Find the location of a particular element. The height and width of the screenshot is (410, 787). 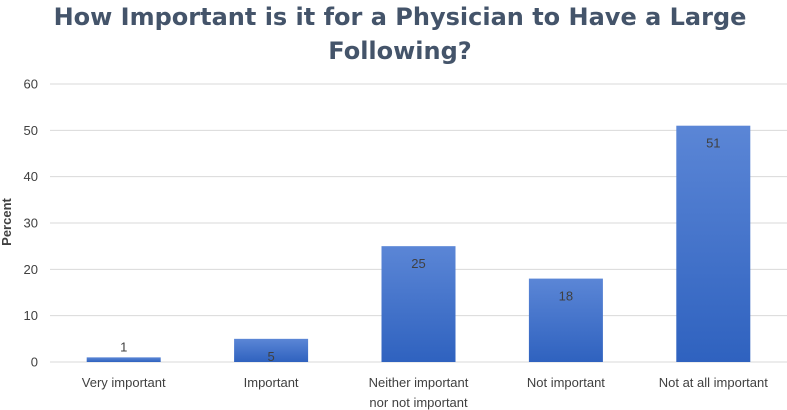

data-label-4: 18 is located at coordinates (566, 296).